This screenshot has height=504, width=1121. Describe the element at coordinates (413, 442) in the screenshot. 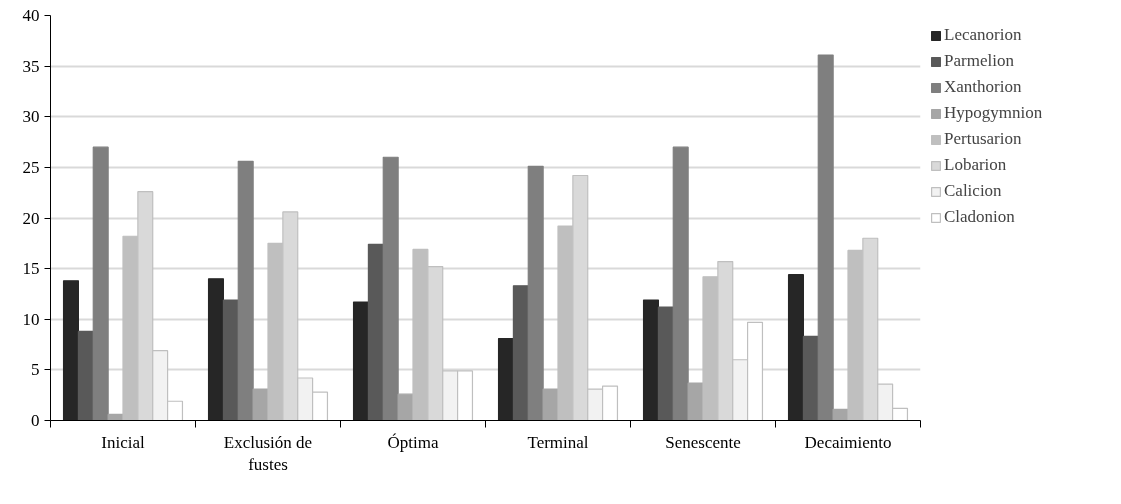

I see `x-tick-label: Óptima` at that location.